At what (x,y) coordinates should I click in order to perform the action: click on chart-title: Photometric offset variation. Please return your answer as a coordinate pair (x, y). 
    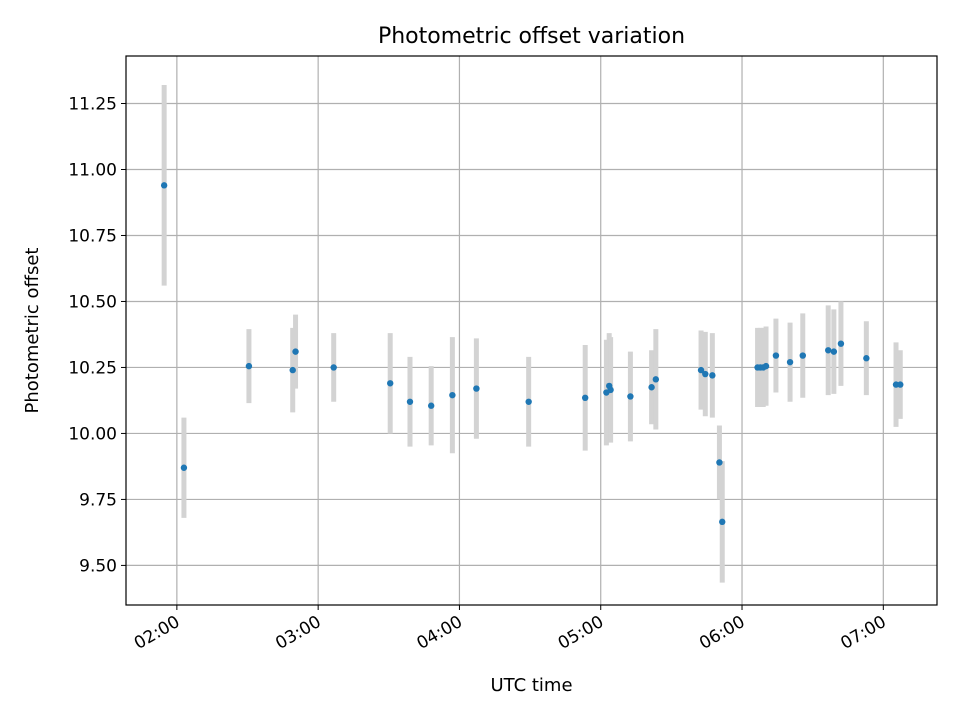
    Looking at the image, I should click on (531, 36).